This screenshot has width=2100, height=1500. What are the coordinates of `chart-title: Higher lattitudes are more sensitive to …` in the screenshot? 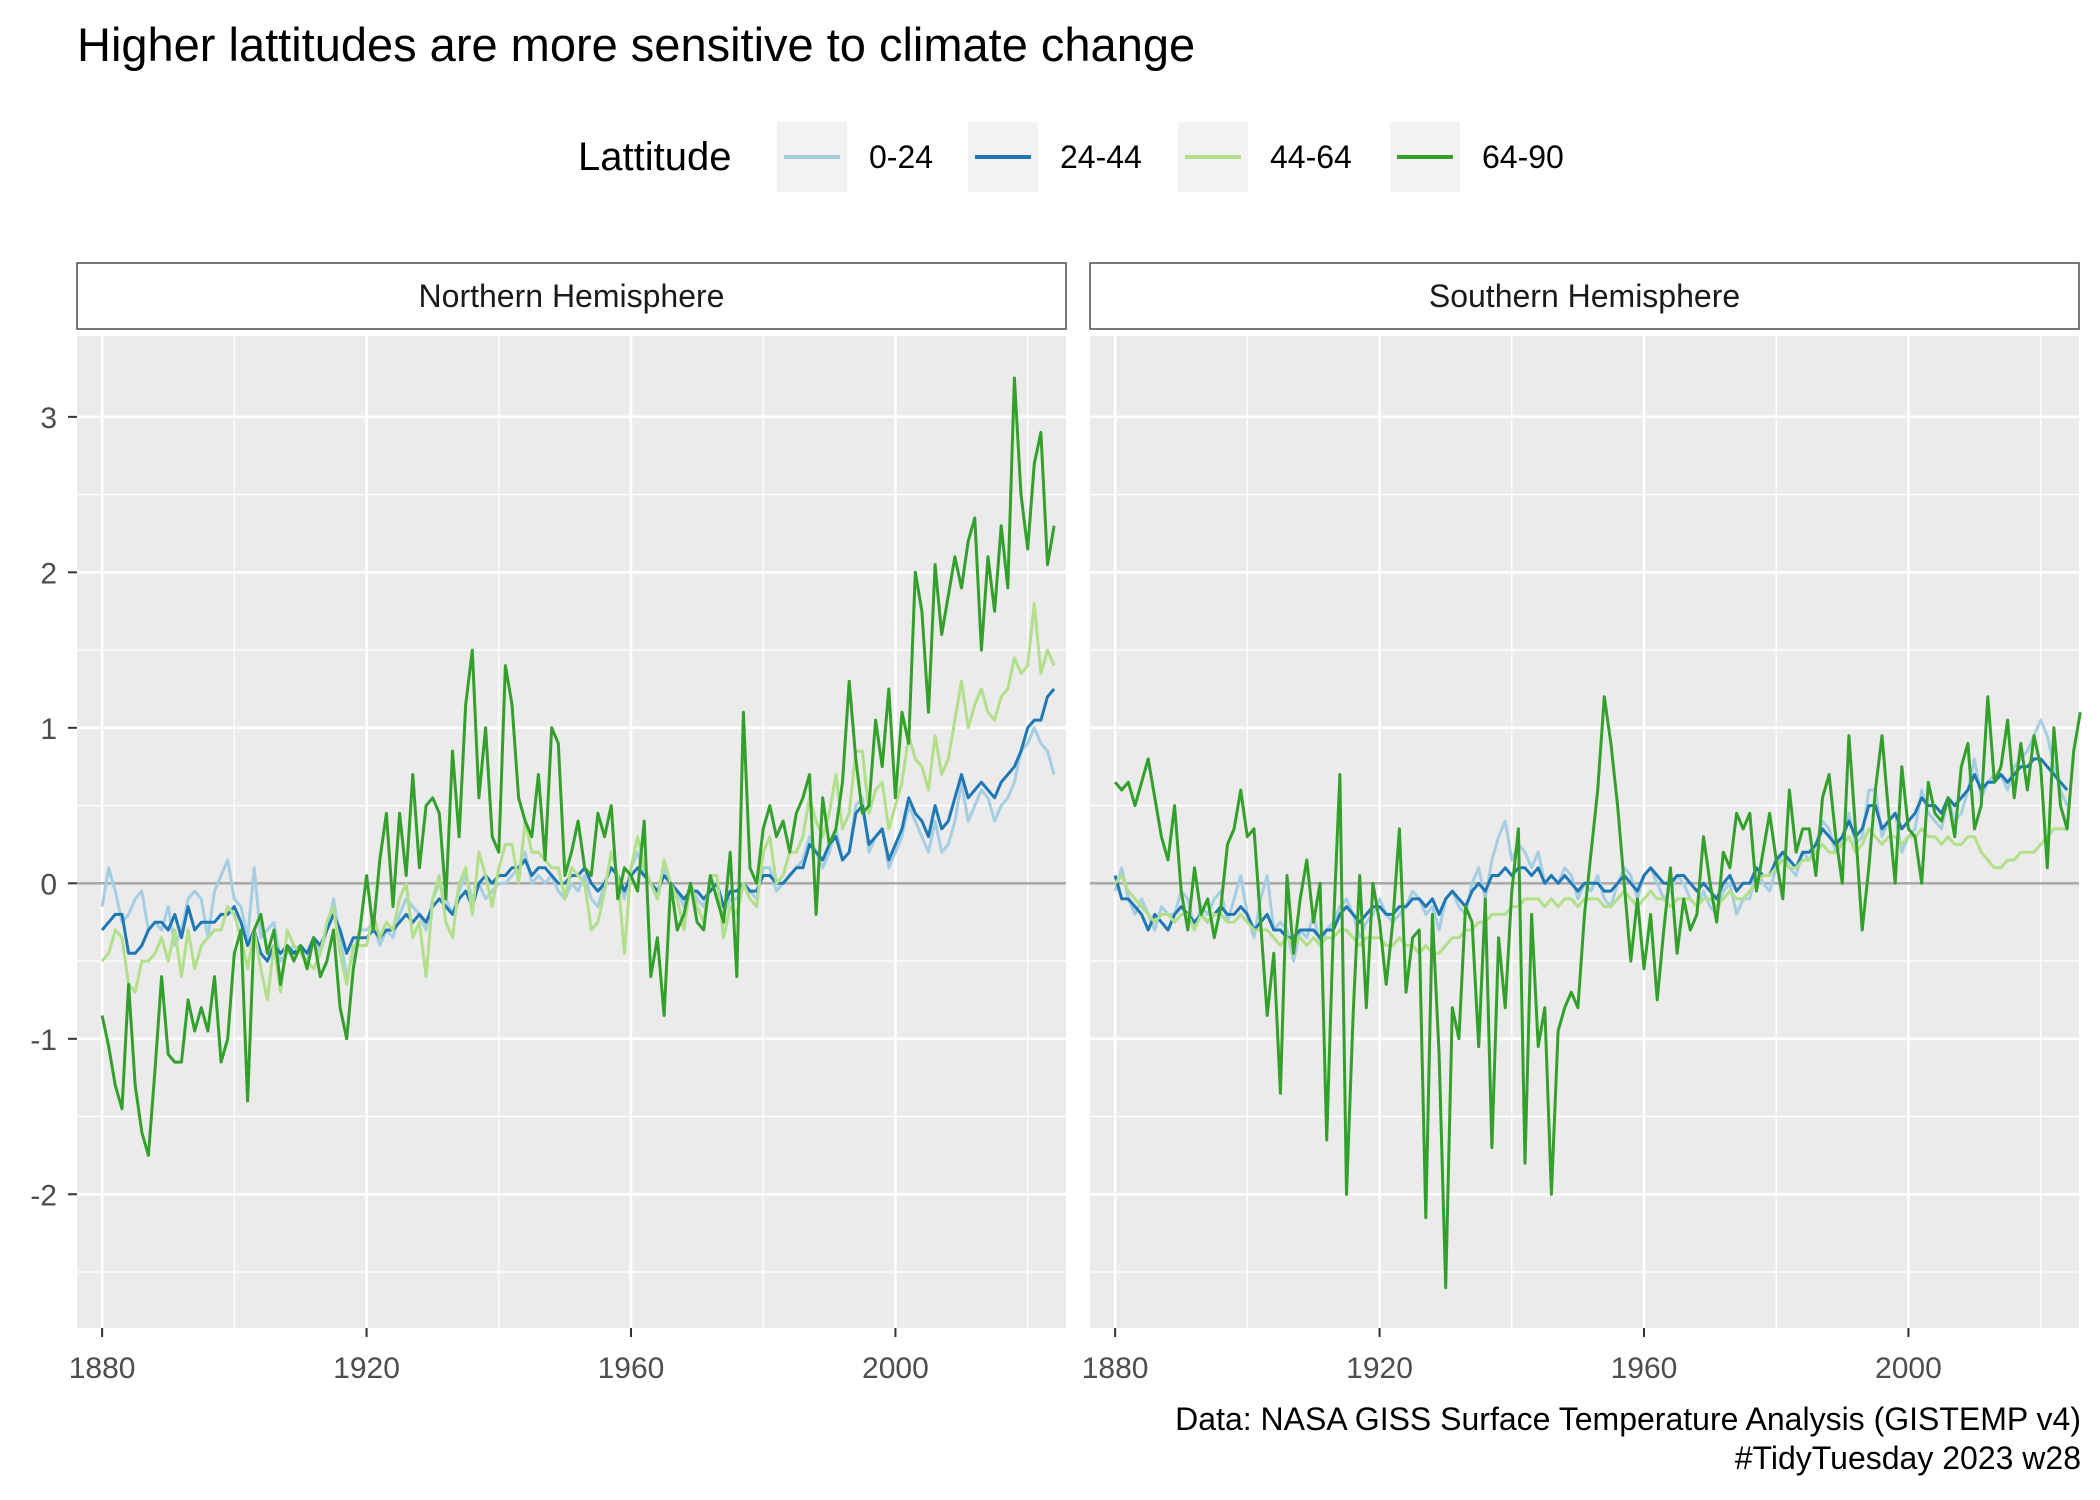 It's located at (636, 44).